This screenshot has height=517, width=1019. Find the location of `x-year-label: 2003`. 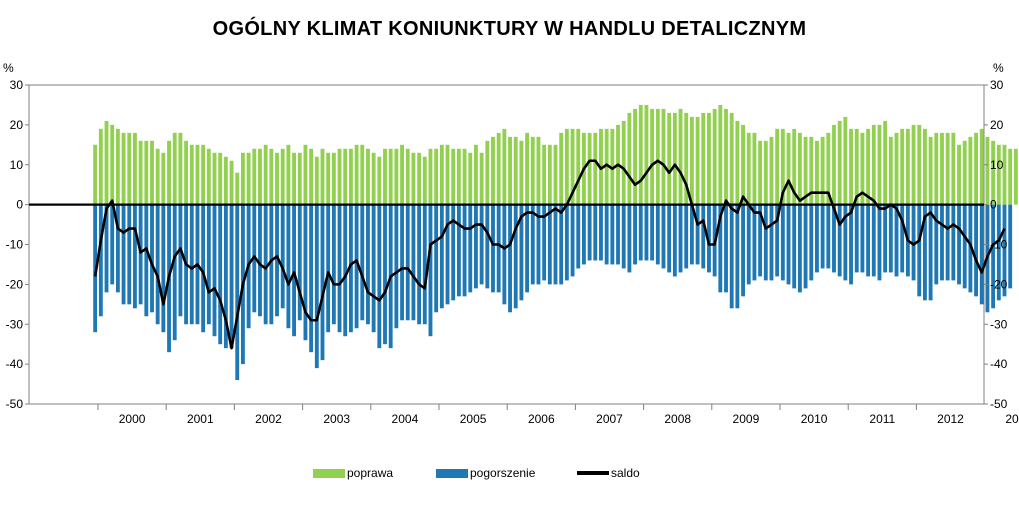

x-year-label: 2003 is located at coordinates (336, 419).